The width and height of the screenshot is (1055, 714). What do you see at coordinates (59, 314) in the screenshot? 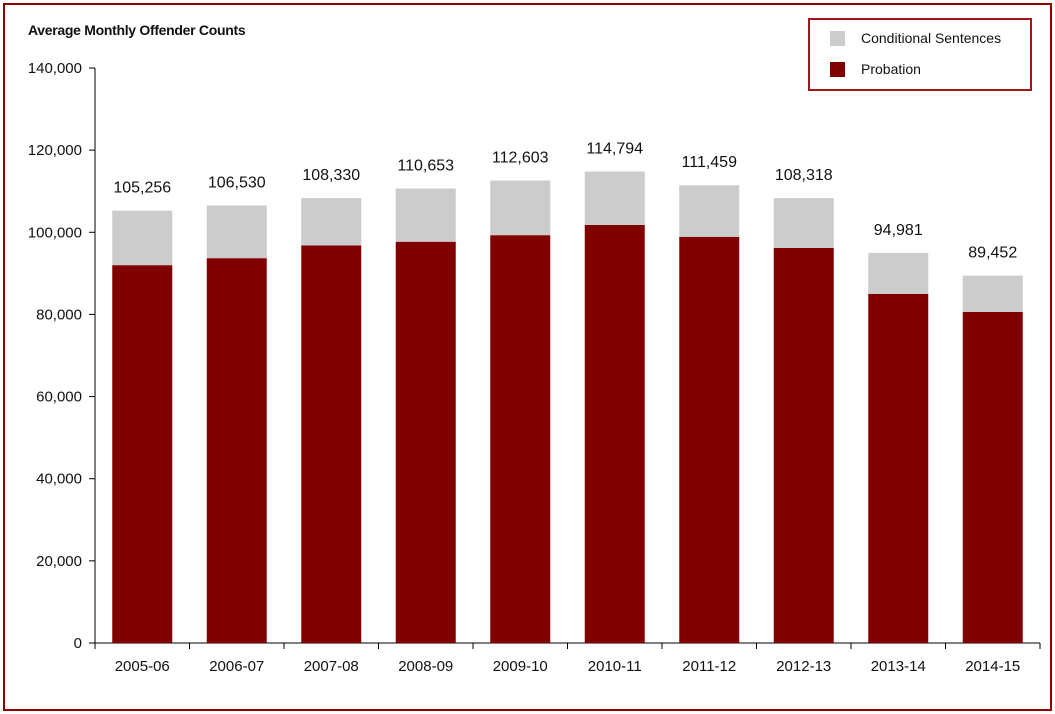
I see `y-tick-label: 80,000` at bounding box center [59, 314].